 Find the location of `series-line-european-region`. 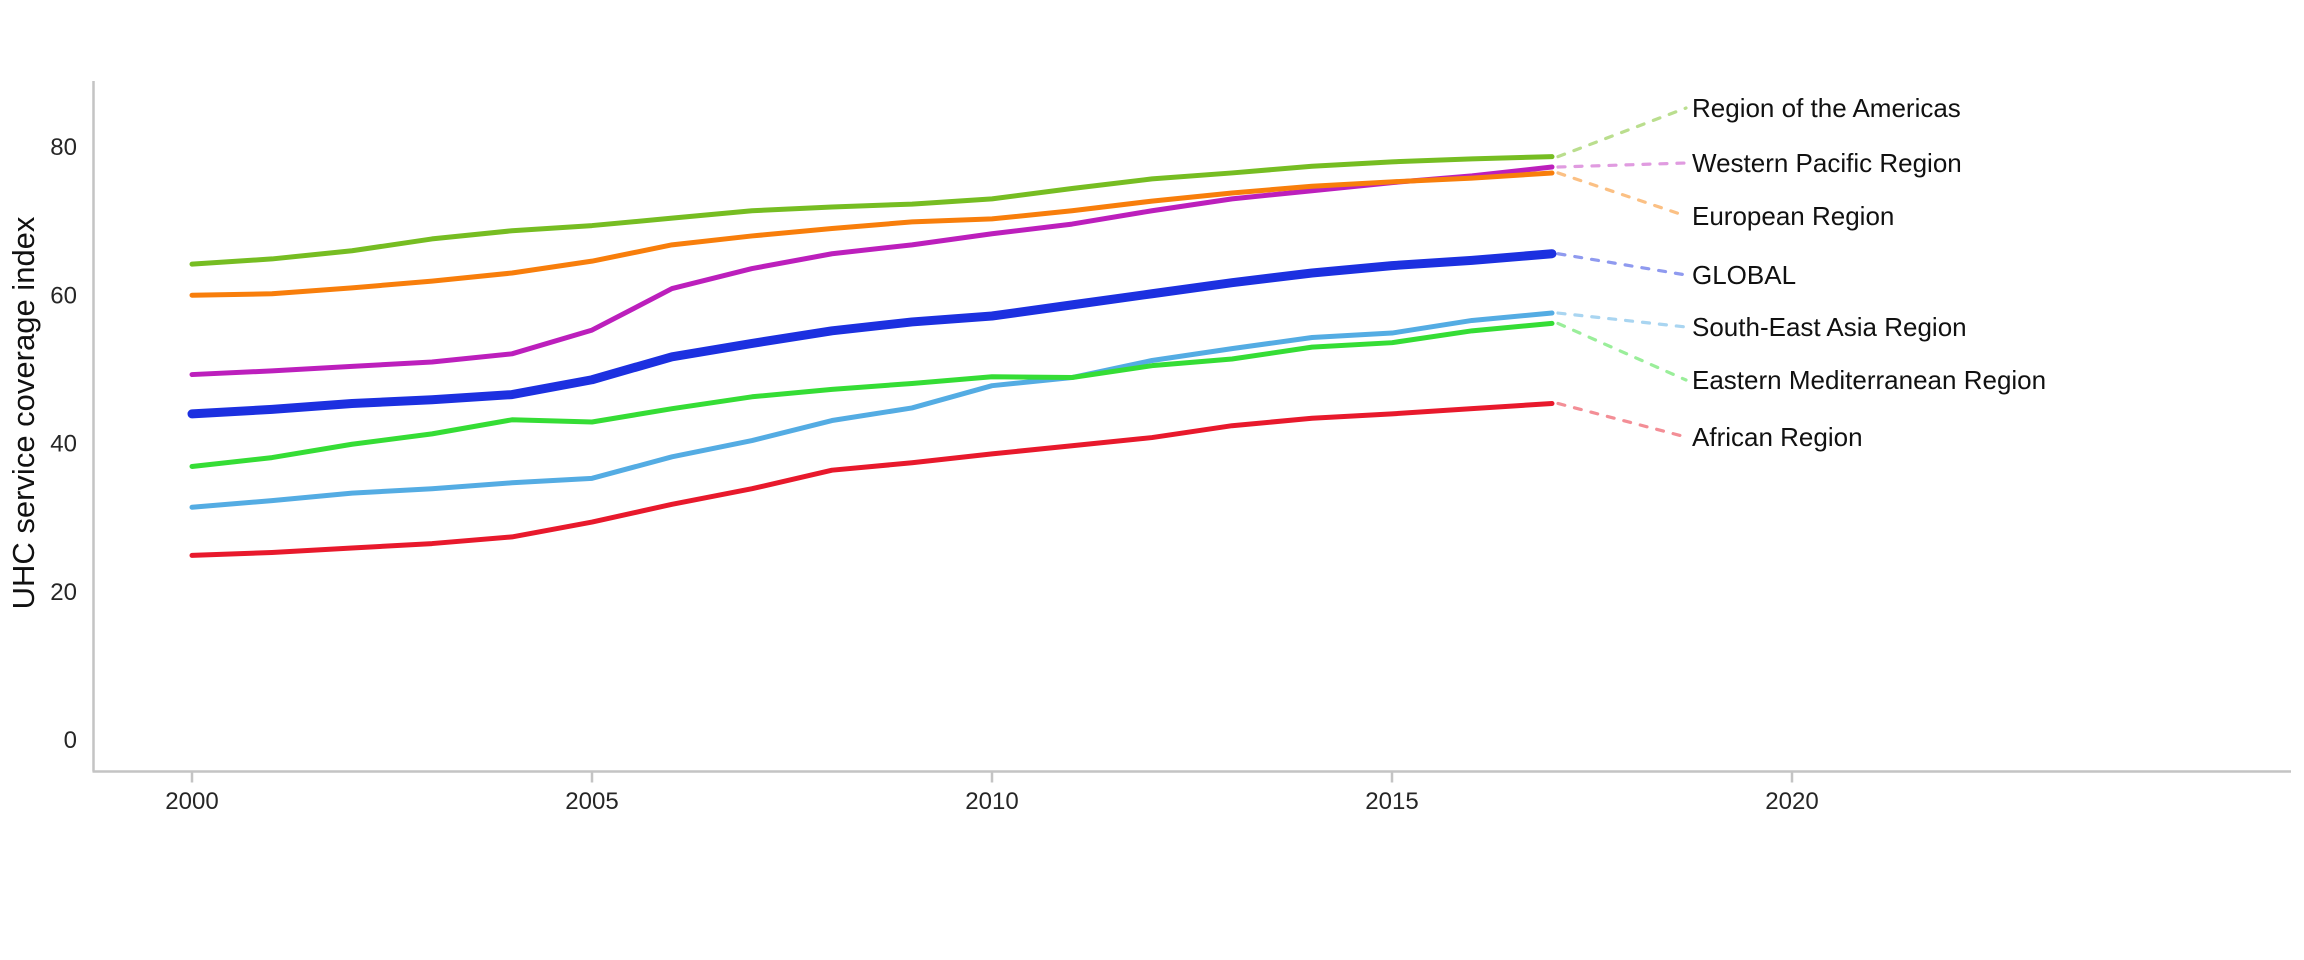

series-line-european-region is located at coordinates (872, 234).